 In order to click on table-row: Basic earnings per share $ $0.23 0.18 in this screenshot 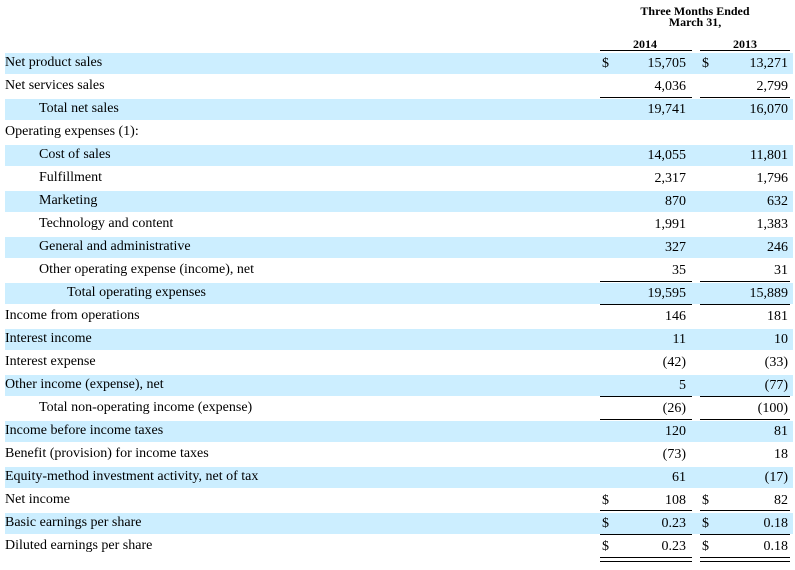, I will do `click(399, 523)`.